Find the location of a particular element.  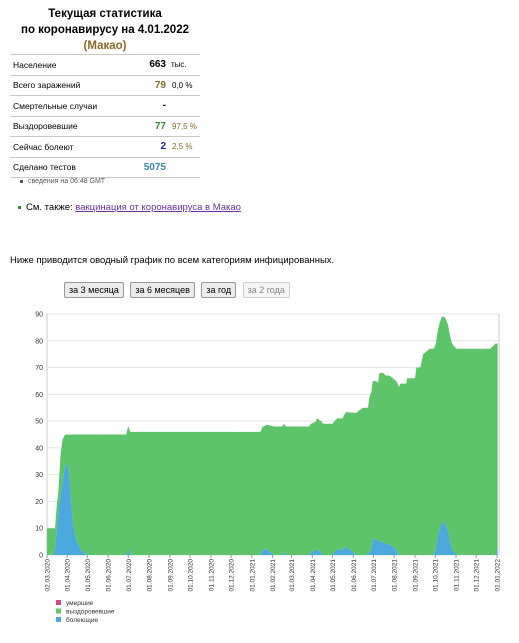

stats-row: Выздоровевшие 77 97,5 % is located at coordinates (105, 126).